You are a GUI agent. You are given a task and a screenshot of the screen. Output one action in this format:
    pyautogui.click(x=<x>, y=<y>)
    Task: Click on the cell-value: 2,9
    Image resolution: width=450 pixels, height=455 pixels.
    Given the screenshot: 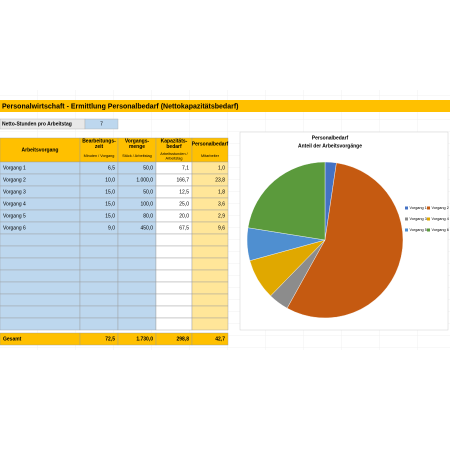 What is the action you would take?
    pyautogui.click(x=221, y=216)
    